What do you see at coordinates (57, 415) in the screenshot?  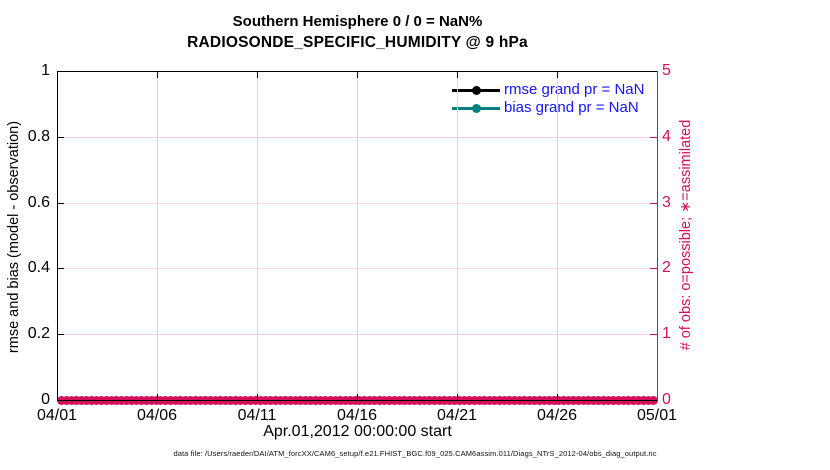 I see `x-tick-label: 04/01` at bounding box center [57, 415].